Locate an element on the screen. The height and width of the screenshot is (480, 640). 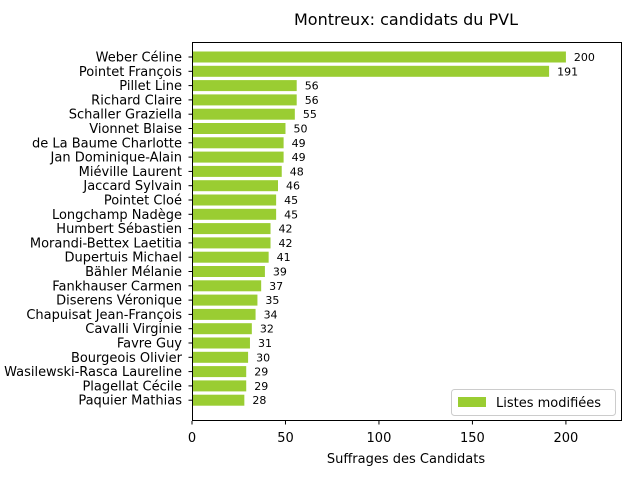
category-label: Schaller Graziella is located at coordinates (125, 115).